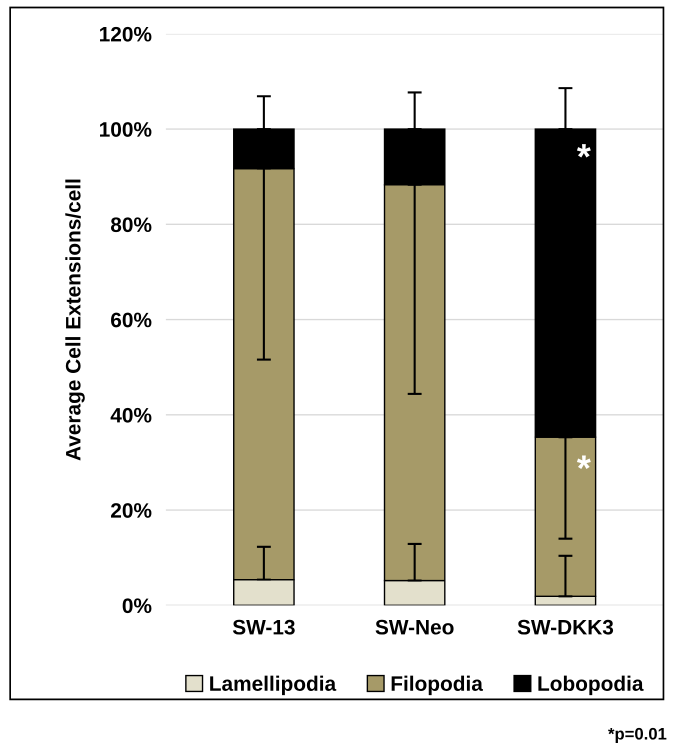 The height and width of the screenshot is (752, 677). I want to click on y-tick-label: 60%, so click(131, 320).